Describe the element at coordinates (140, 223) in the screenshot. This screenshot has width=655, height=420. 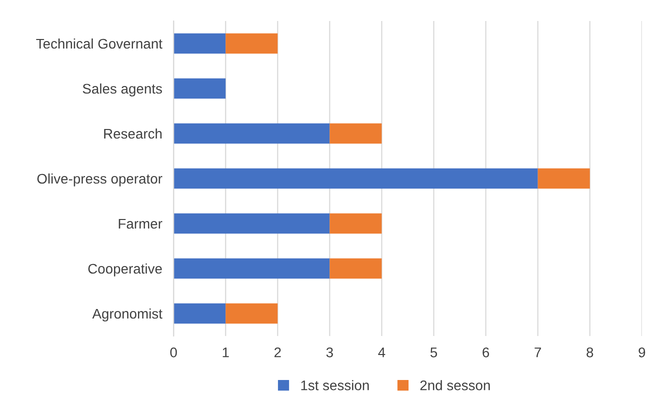
I see `y-tick-label: Farmer` at that location.